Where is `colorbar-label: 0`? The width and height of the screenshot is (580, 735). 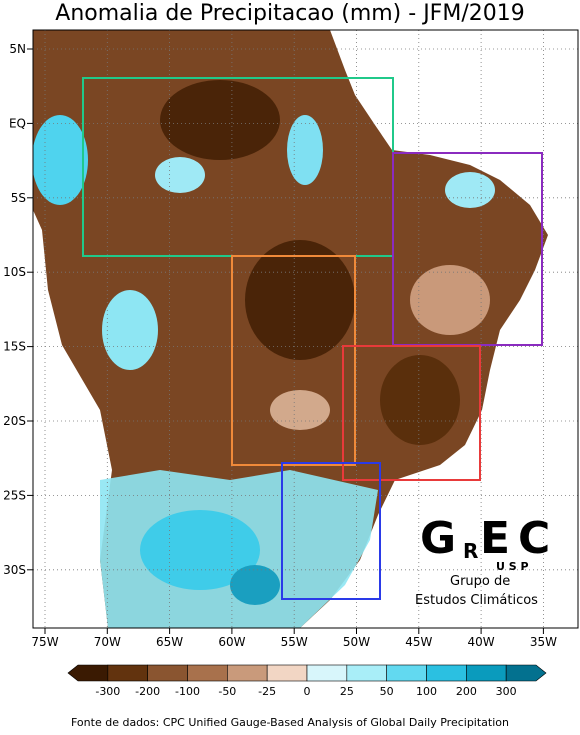
colorbar-label: 0 is located at coordinates (307, 691).